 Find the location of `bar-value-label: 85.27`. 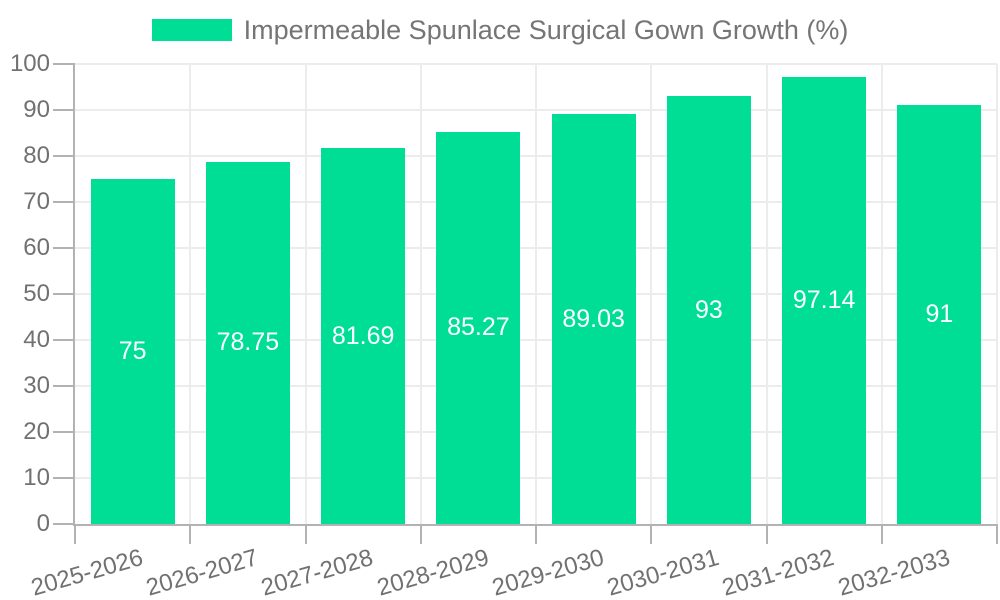

bar-value-label: 85.27 is located at coordinates (478, 327).